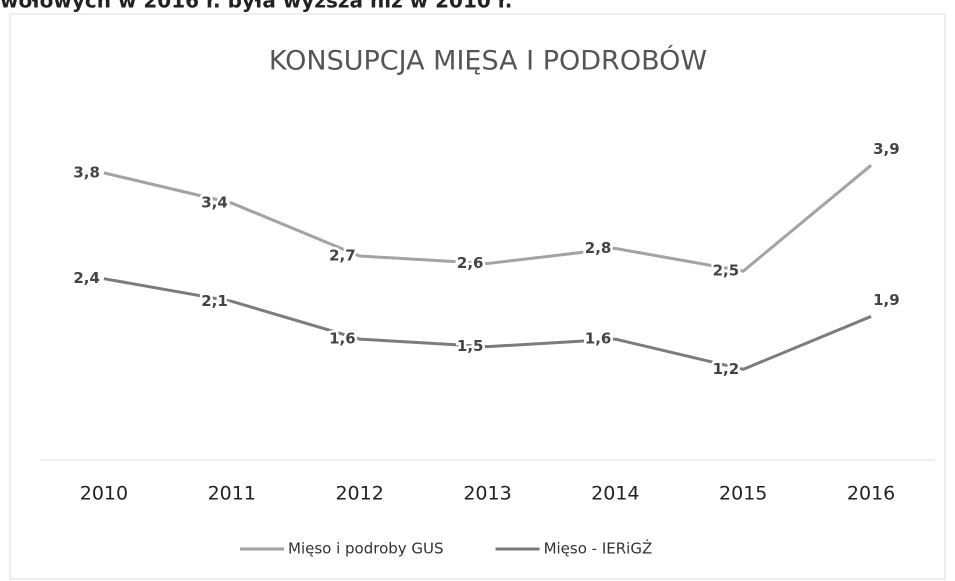 This screenshot has width=955, height=581. Describe the element at coordinates (743, 494) in the screenshot. I see `x-tick-label: 2015` at that location.